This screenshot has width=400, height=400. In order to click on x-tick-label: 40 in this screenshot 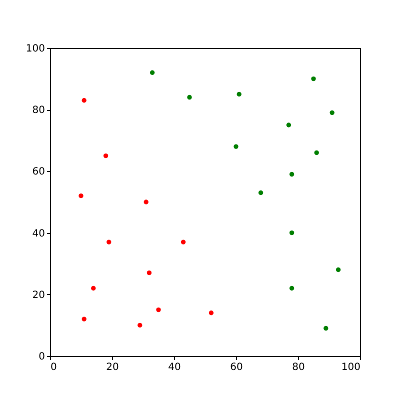, I will do `click(174, 367)`.